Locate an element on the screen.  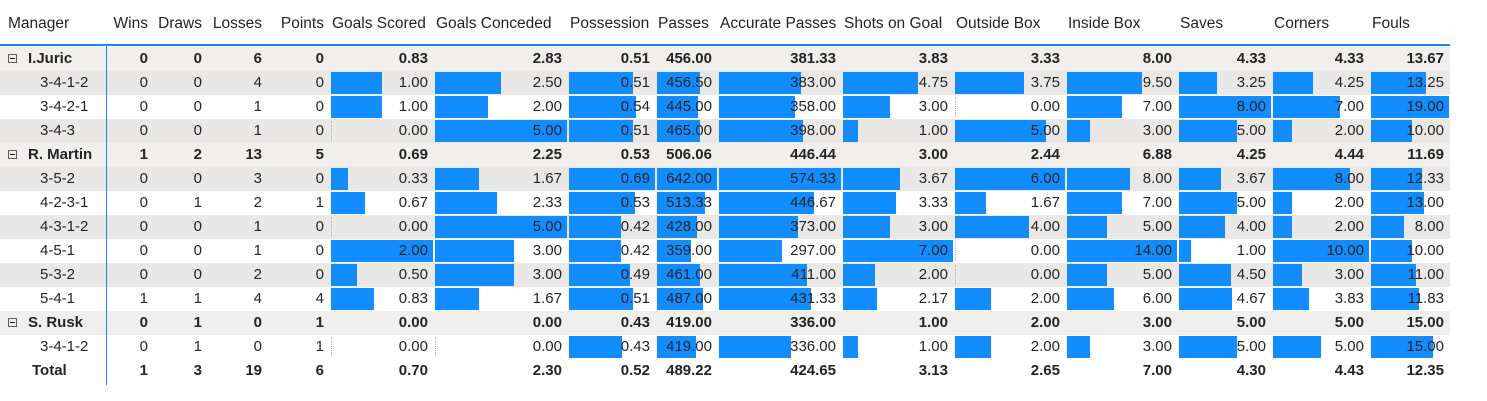
formation-label: 5-3-2 is located at coordinates (58, 274).